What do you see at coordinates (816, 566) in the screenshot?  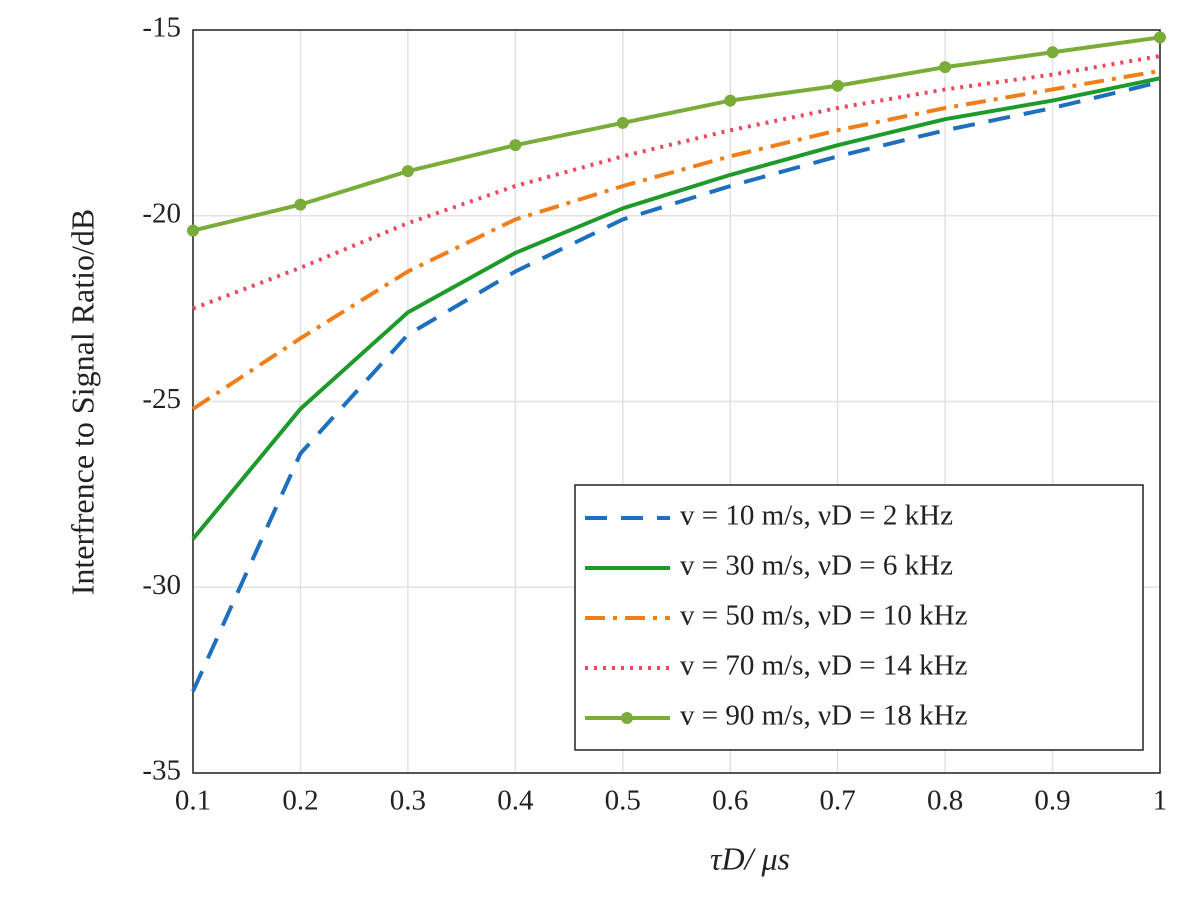 I see `legend-label: v = 30 m/s, νD = 6 kHz` at bounding box center [816, 566].